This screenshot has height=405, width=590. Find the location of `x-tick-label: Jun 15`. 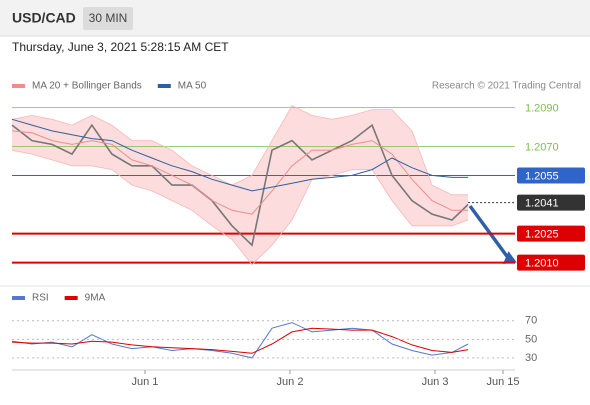

x-tick-label: Jun 15 is located at coordinates (503, 382).